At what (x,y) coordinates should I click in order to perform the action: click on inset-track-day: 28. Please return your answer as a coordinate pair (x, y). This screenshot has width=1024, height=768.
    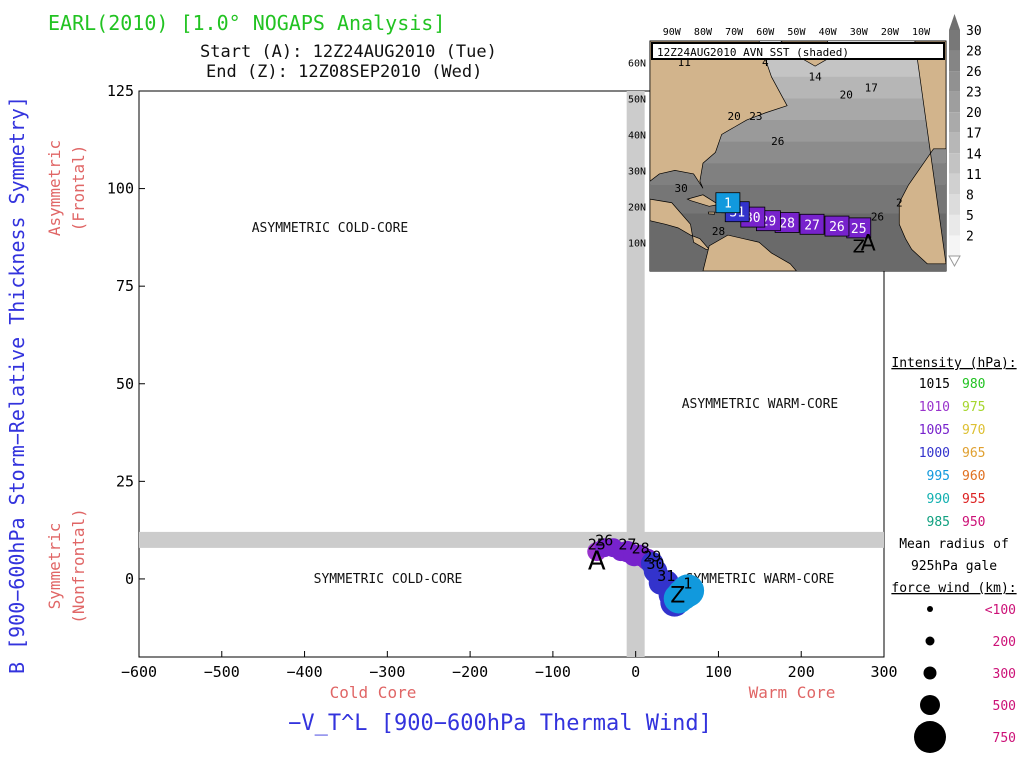
    Looking at the image, I should click on (787, 223).